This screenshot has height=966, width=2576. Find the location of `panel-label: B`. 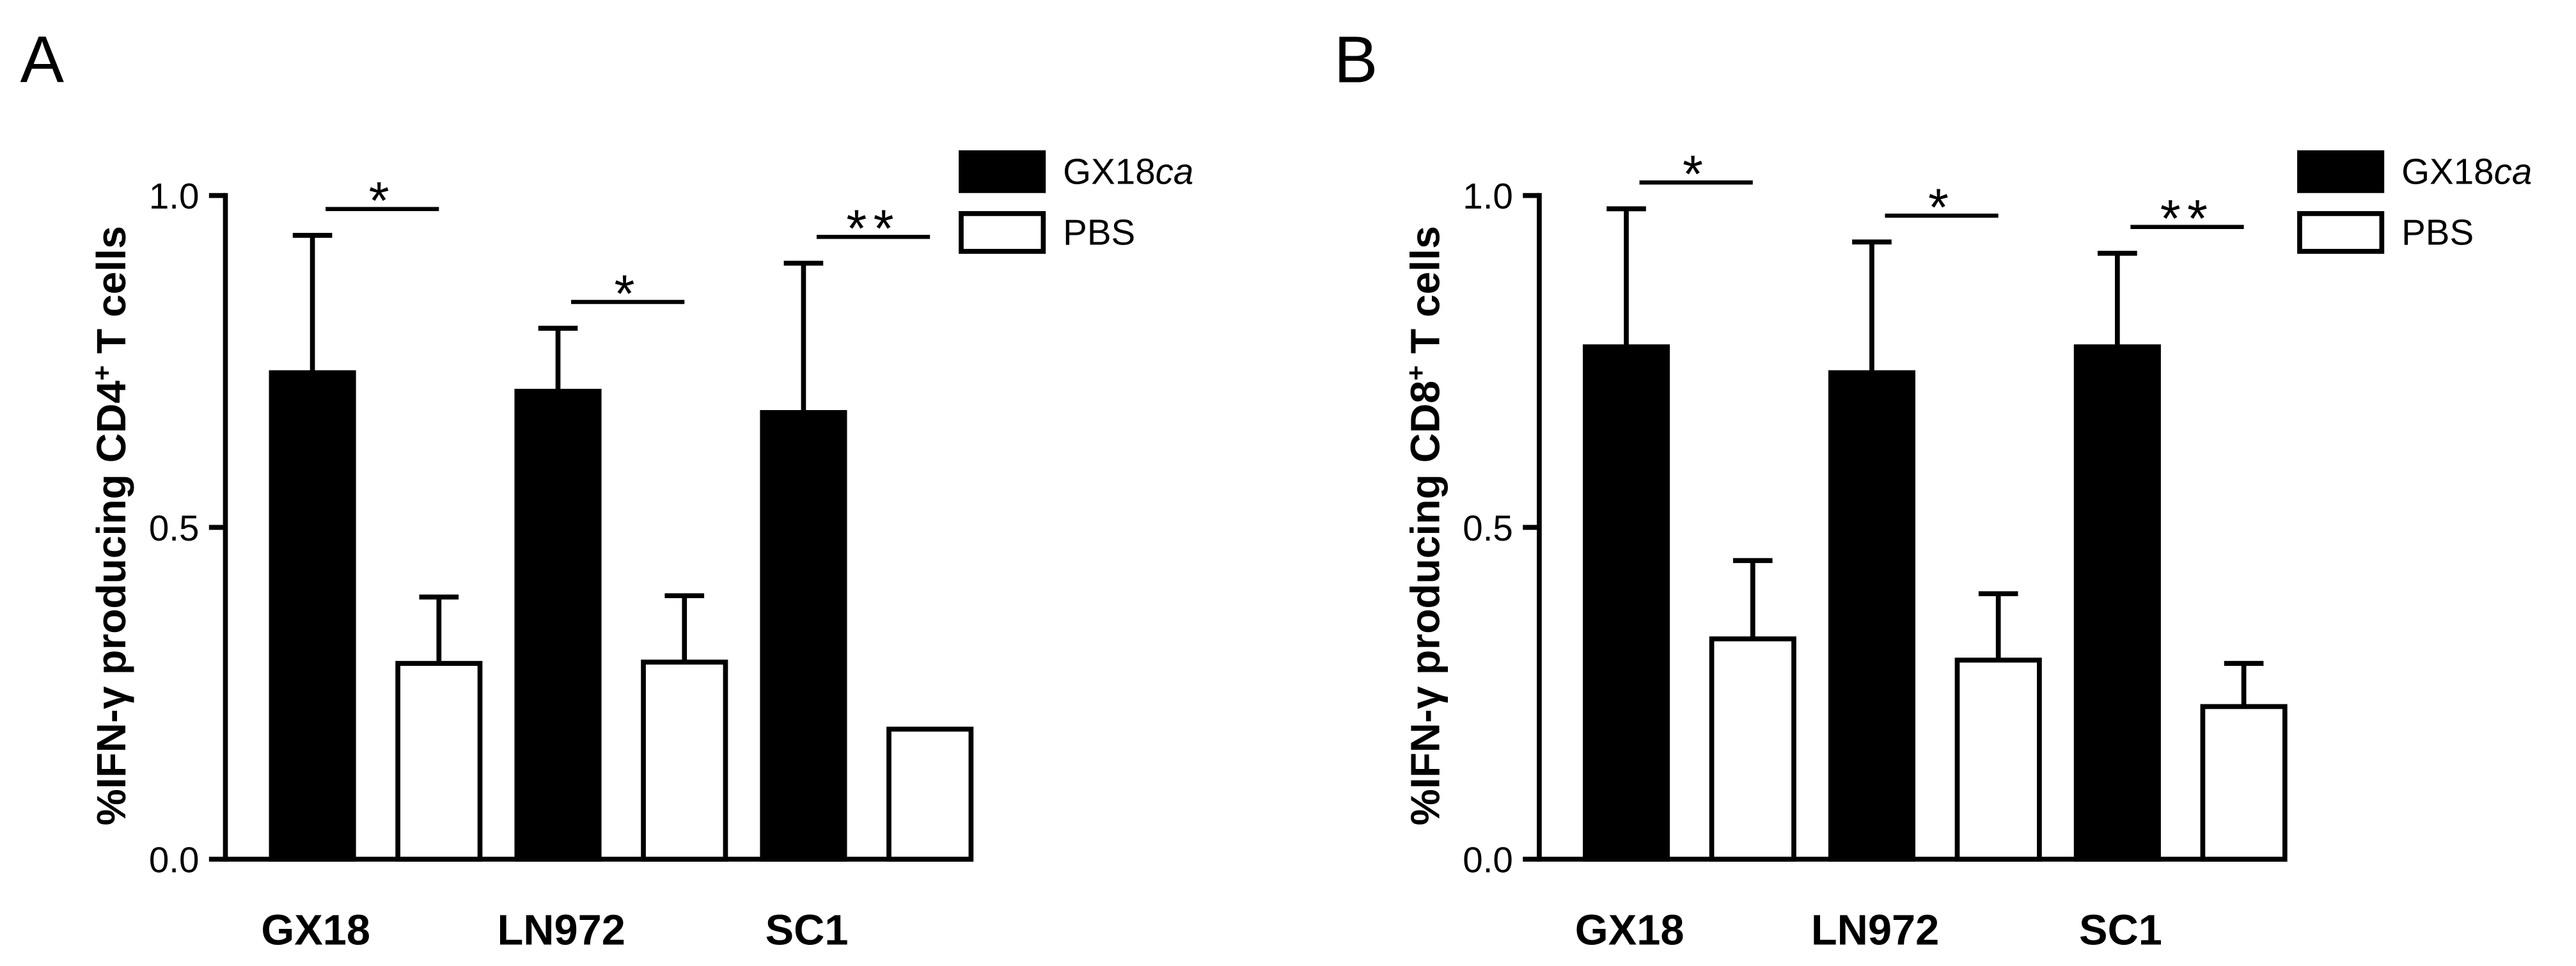

panel-label: B is located at coordinates (1356, 59).